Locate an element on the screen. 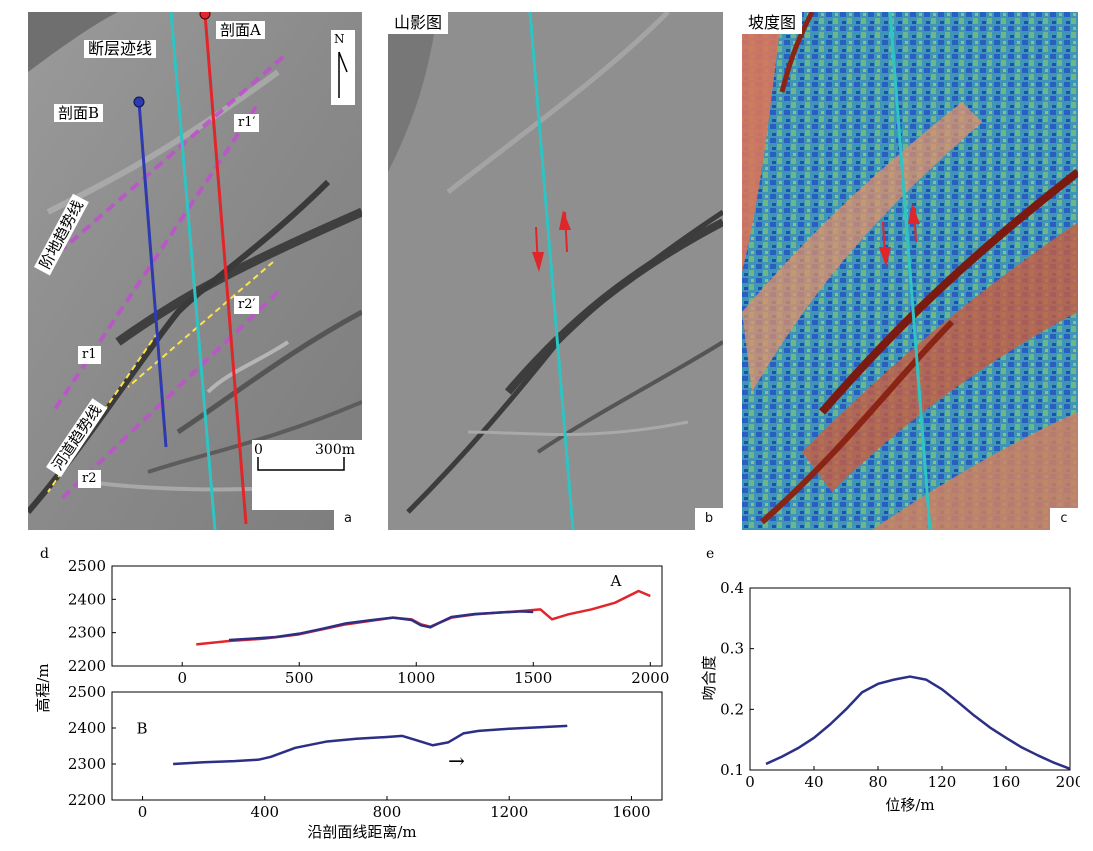 This screenshot has height=851, width=1093. terrace-trend-line-r2 is located at coordinates (168, 397).